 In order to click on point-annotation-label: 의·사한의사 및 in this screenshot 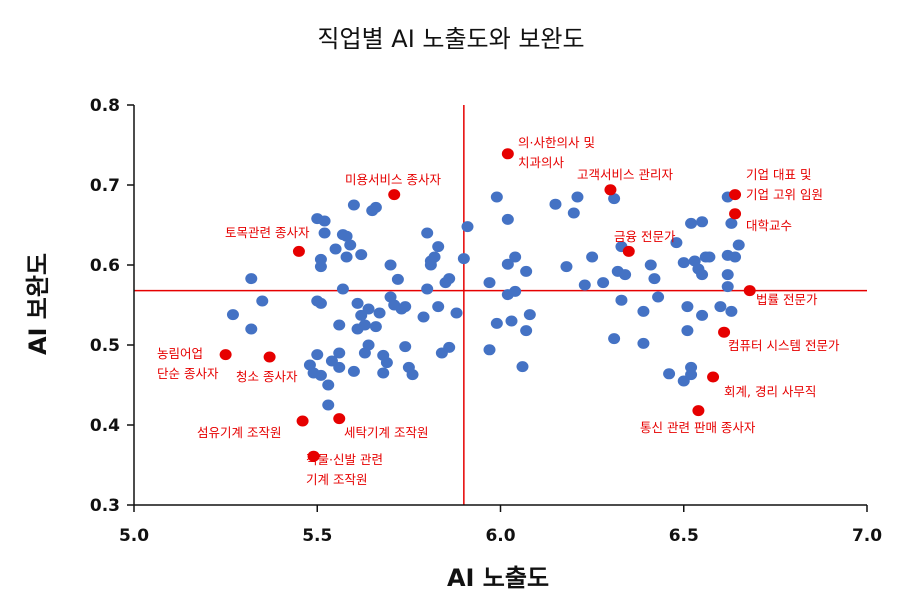, I will do `click(556, 142)`.